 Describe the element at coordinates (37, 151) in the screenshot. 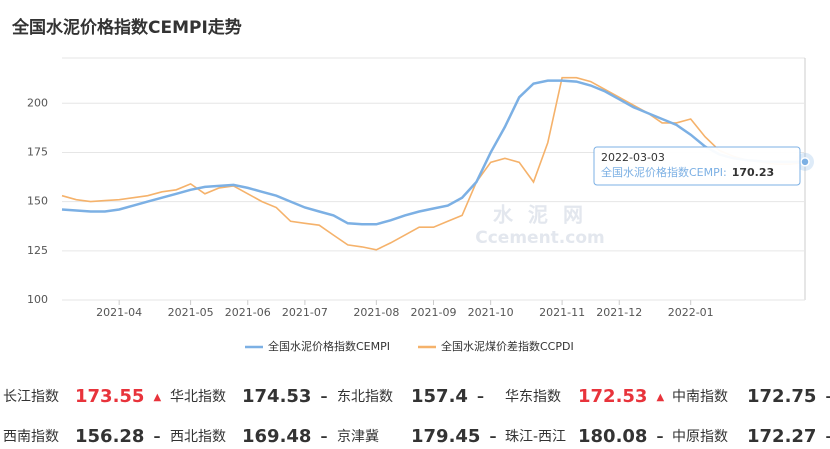

I see `y-tick-label: 175` at that location.